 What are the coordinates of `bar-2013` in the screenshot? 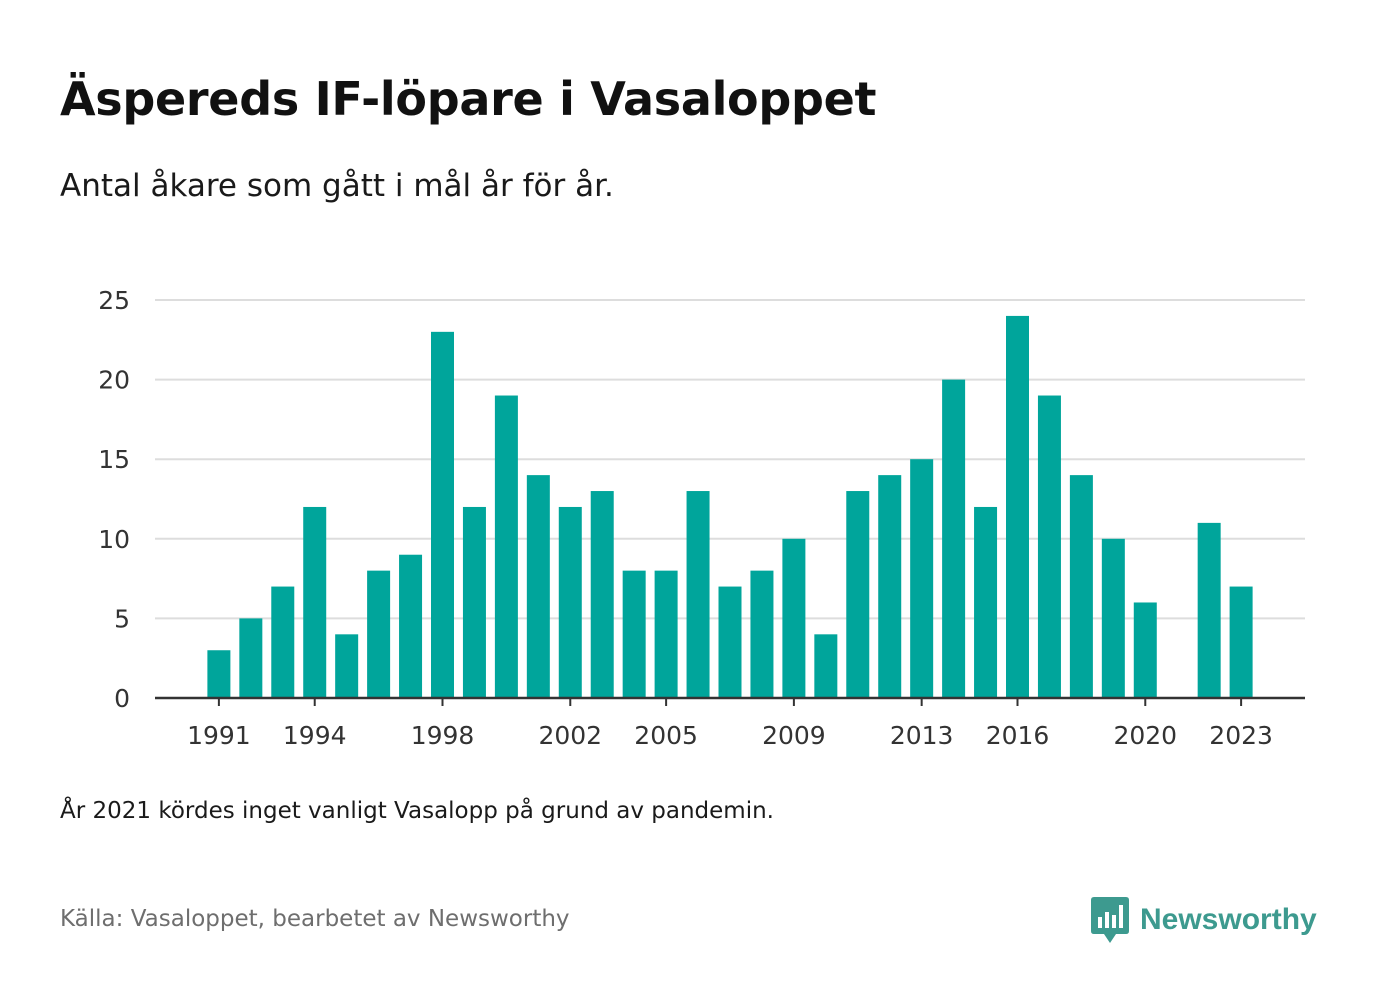 It's located at (922, 578).